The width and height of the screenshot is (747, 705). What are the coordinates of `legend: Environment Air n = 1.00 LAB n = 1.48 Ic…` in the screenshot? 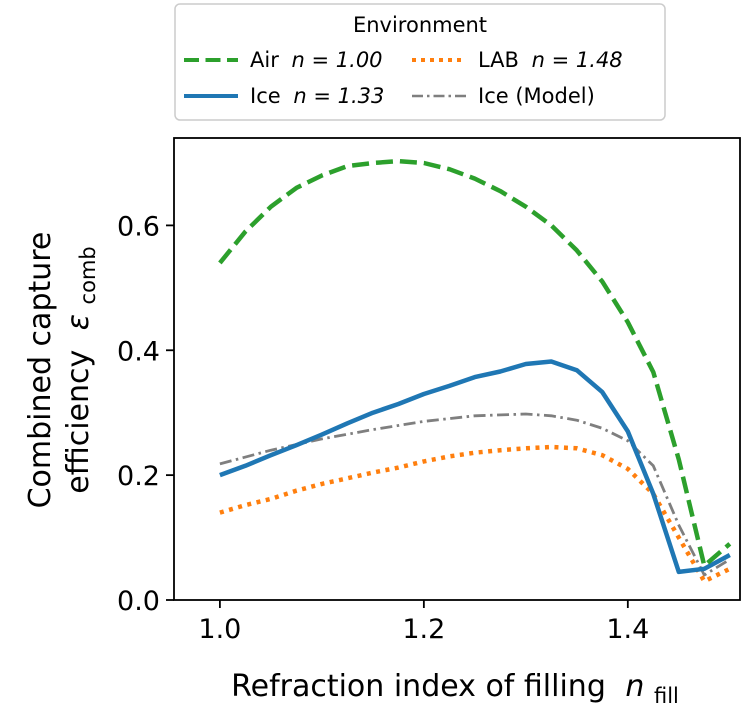 It's located at (420, 62).